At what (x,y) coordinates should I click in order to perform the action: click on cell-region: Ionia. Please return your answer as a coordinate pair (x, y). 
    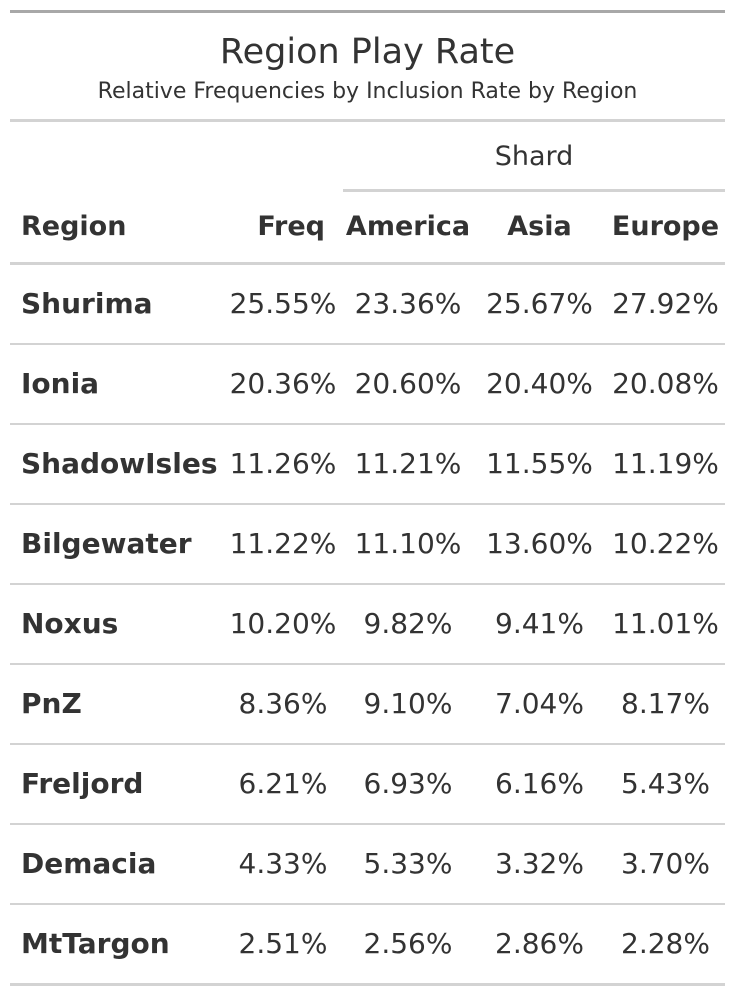
    Looking at the image, I should click on (60, 383).